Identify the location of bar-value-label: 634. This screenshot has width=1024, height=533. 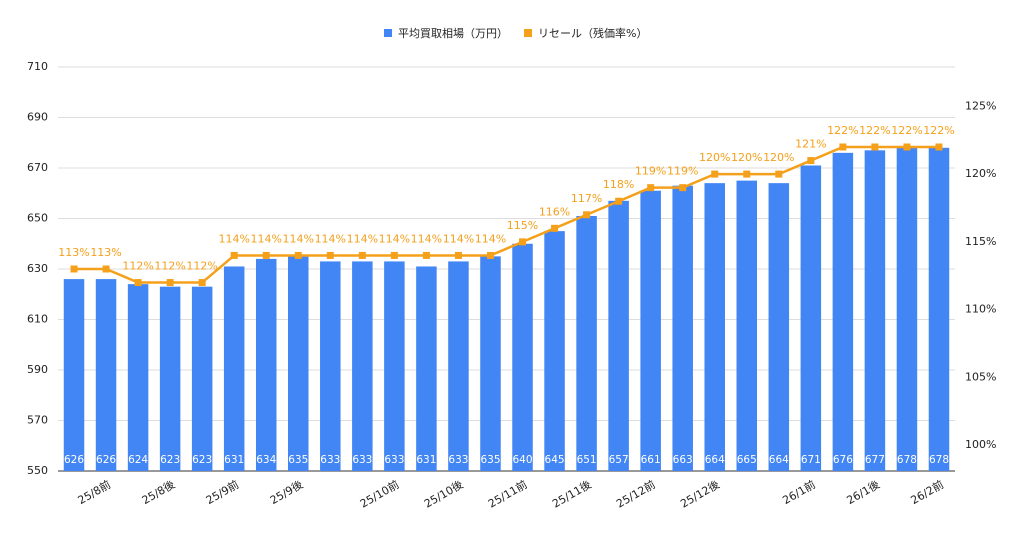
(266, 460).